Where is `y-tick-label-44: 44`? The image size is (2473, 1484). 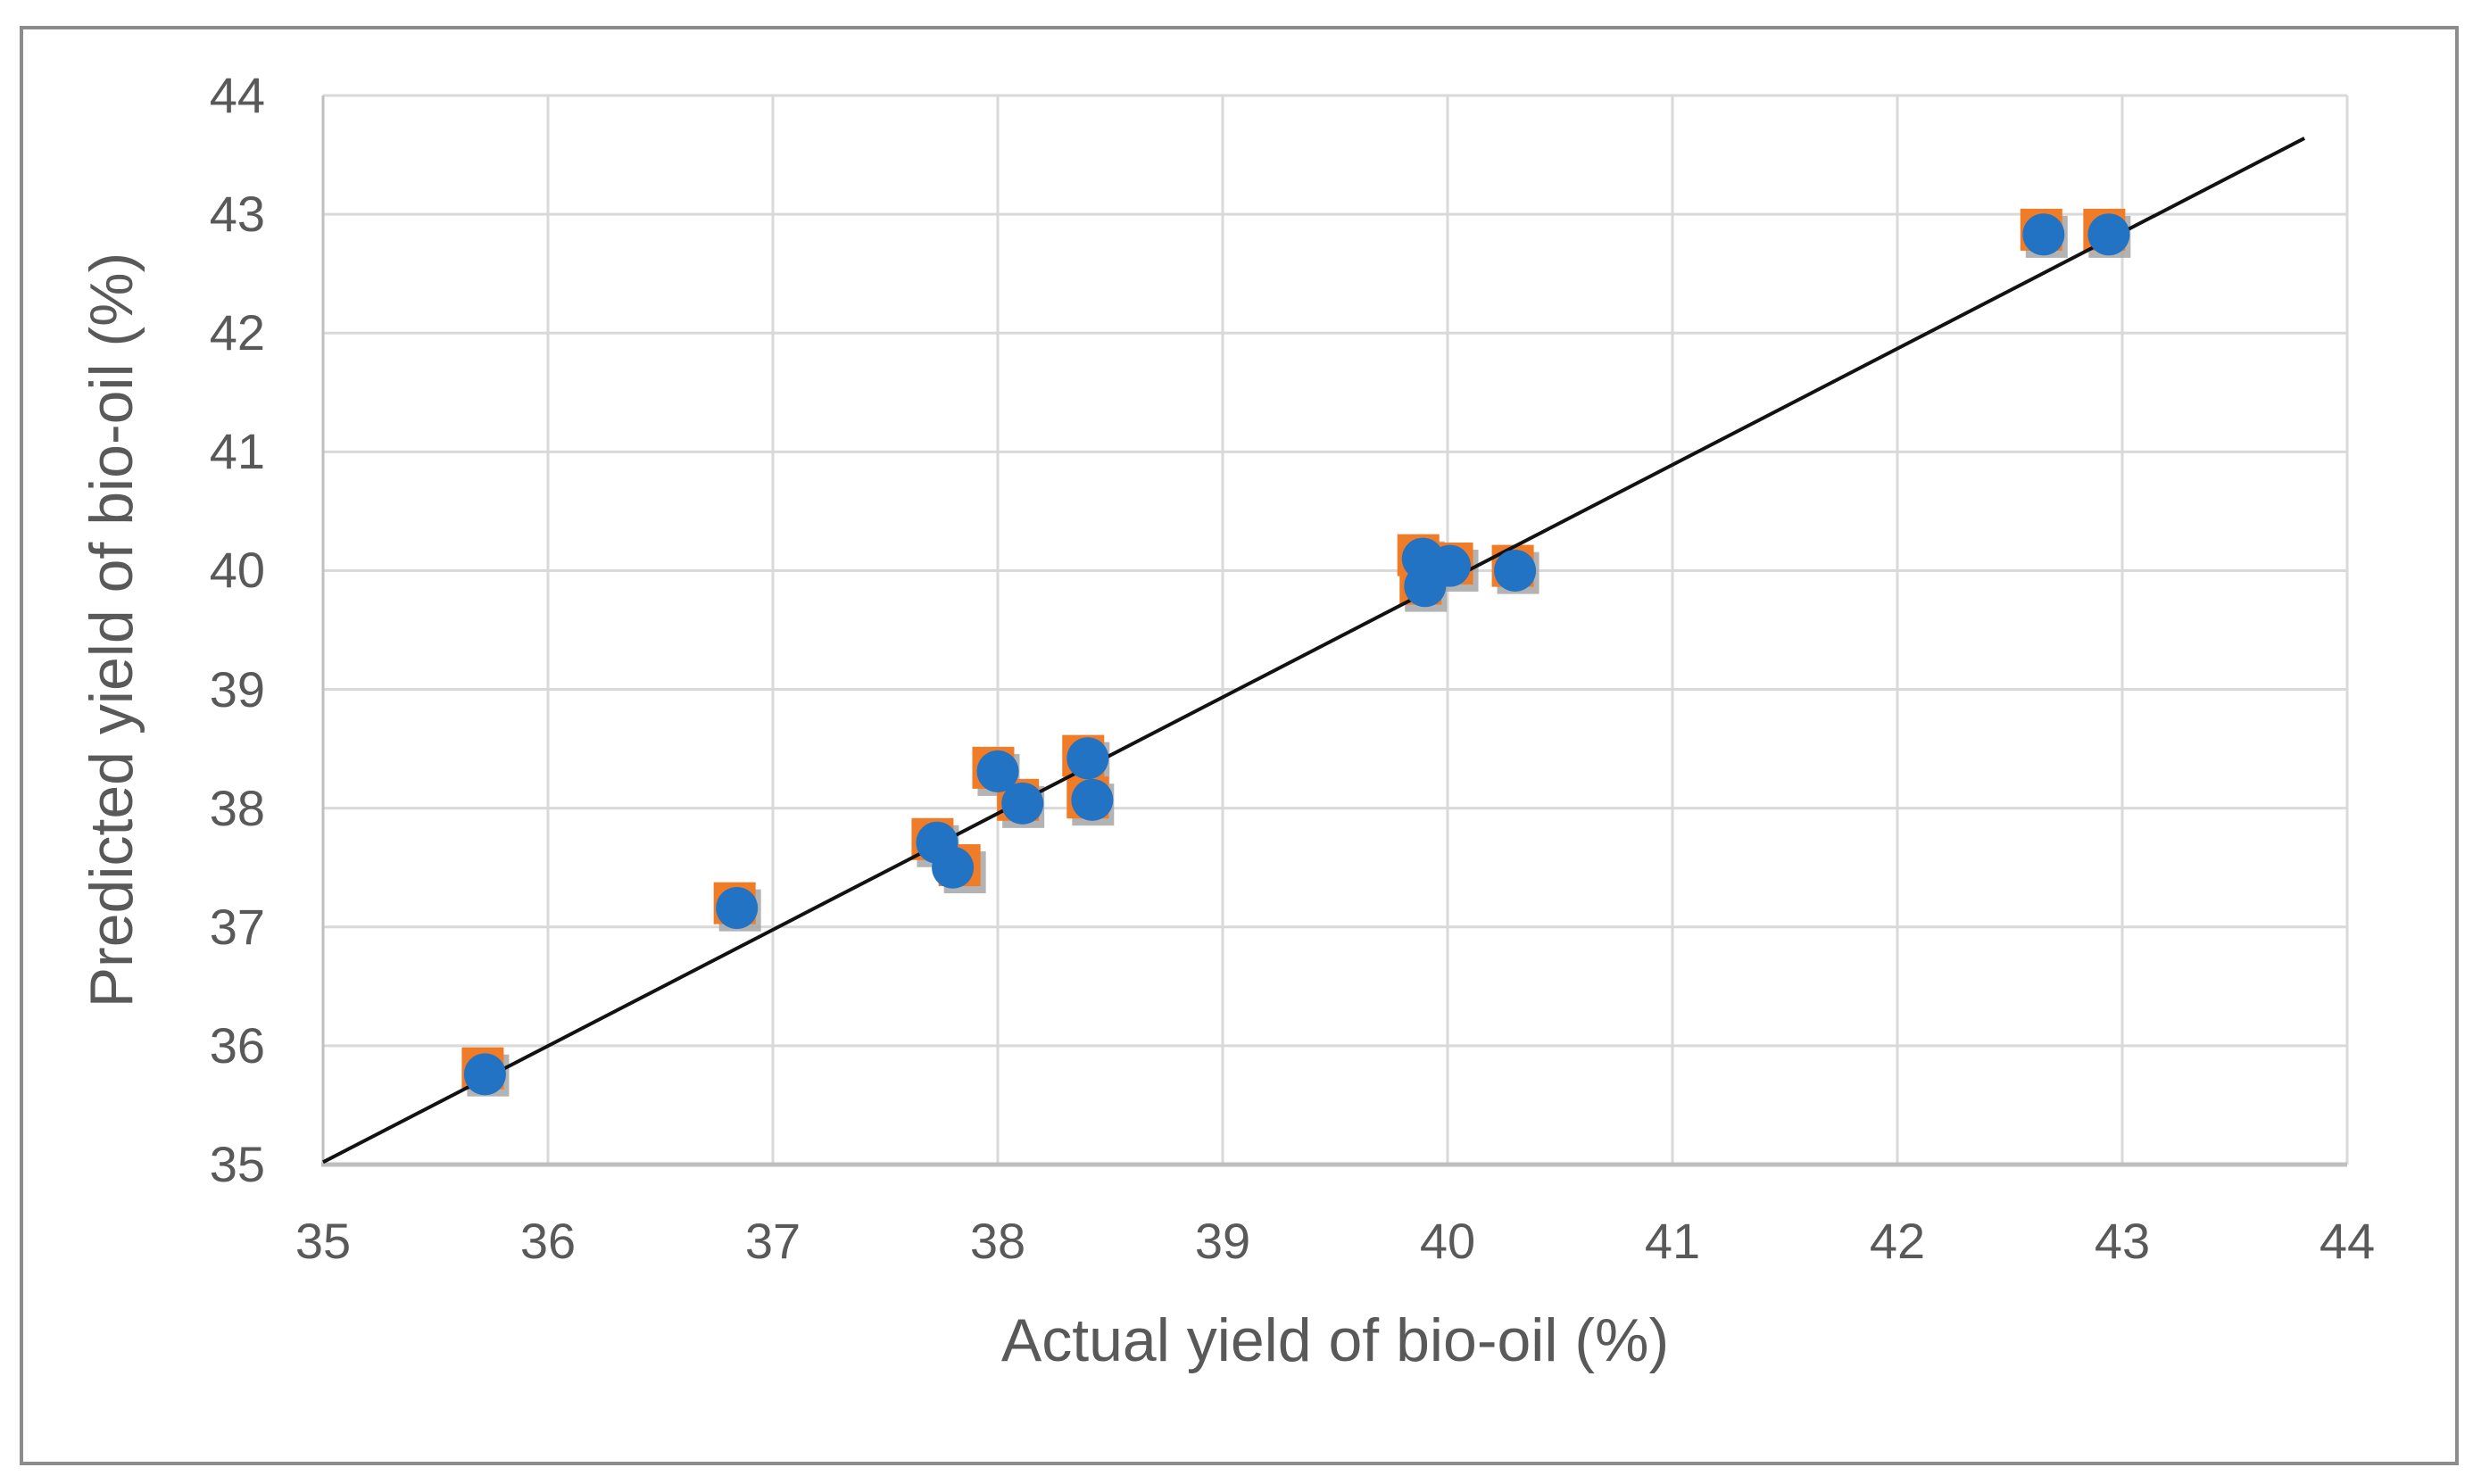
y-tick-label-44: 44 is located at coordinates (237, 95).